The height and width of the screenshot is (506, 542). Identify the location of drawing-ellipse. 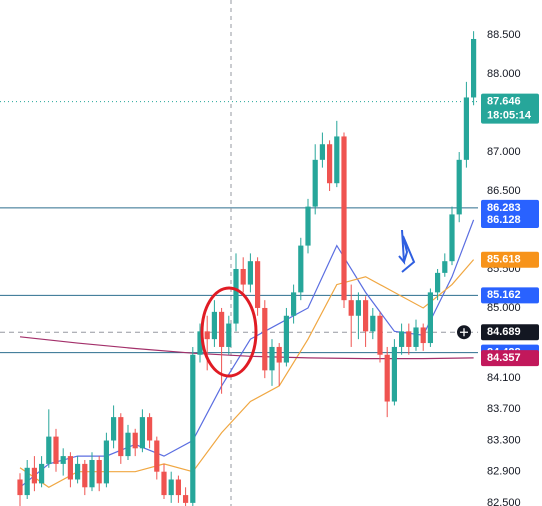
(229, 332).